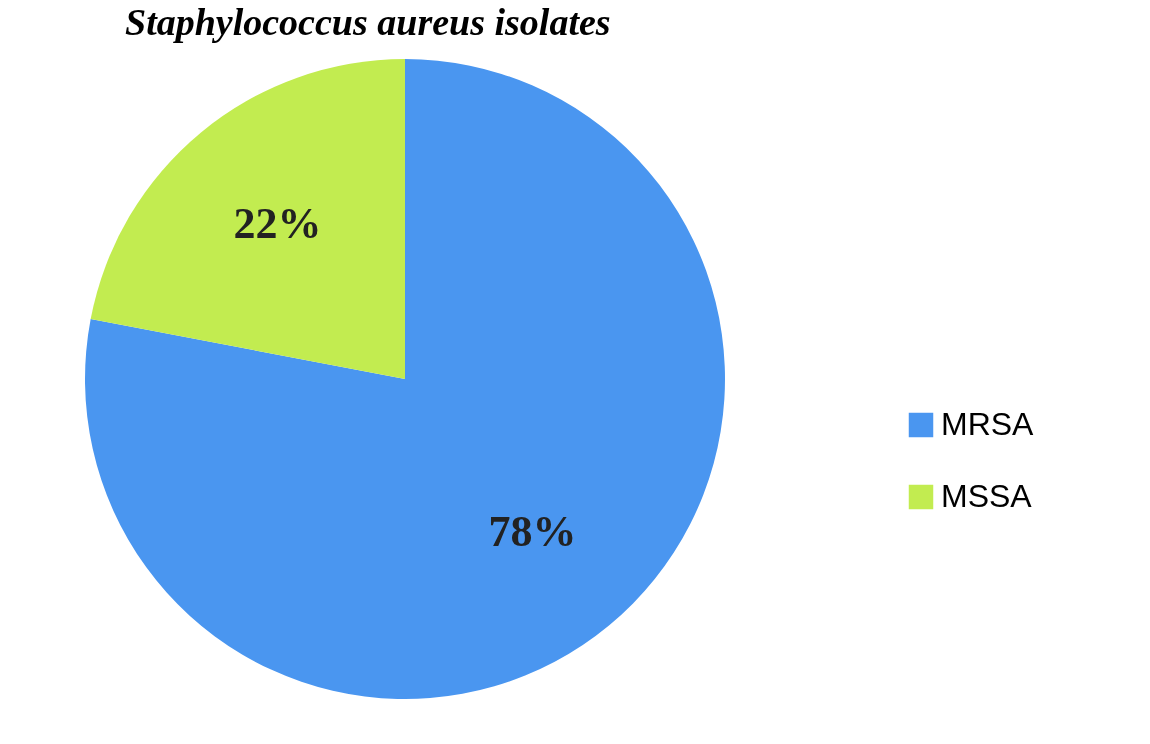 The width and height of the screenshot is (1150, 744). I want to click on legend-label: MRSA, so click(988, 424).